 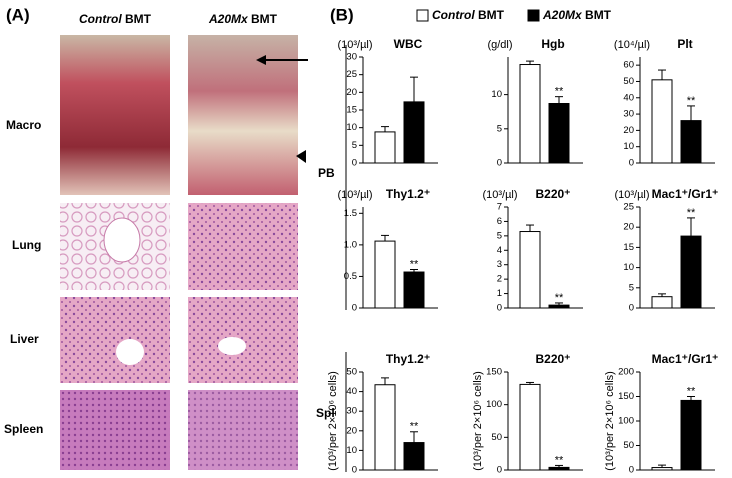 I want to click on chart-title: Hgb, so click(x=552, y=44).